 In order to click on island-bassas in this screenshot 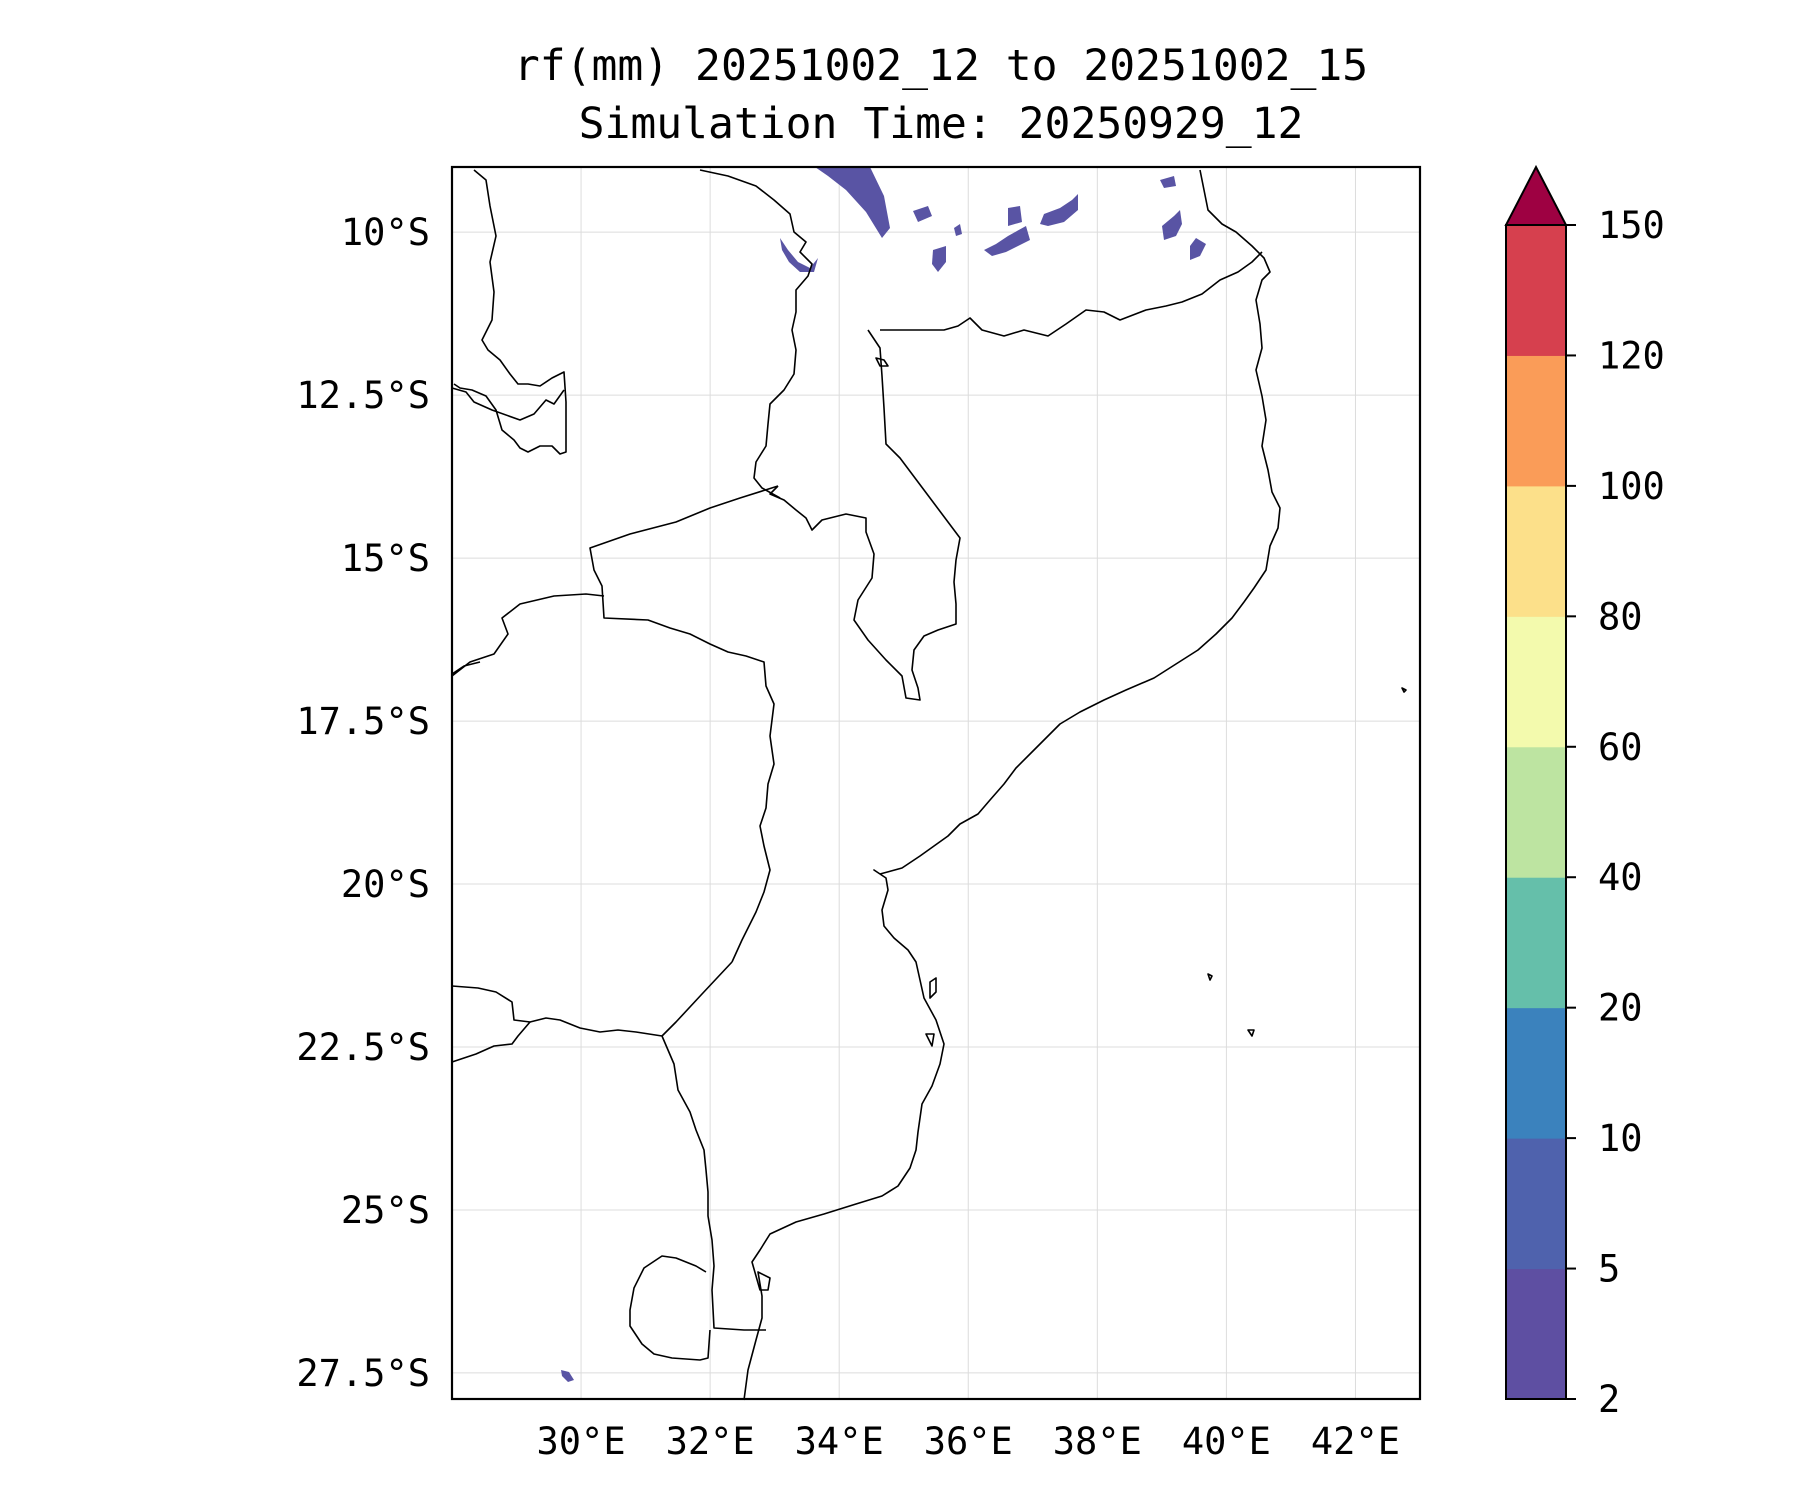, I will do `click(1210, 977)`.